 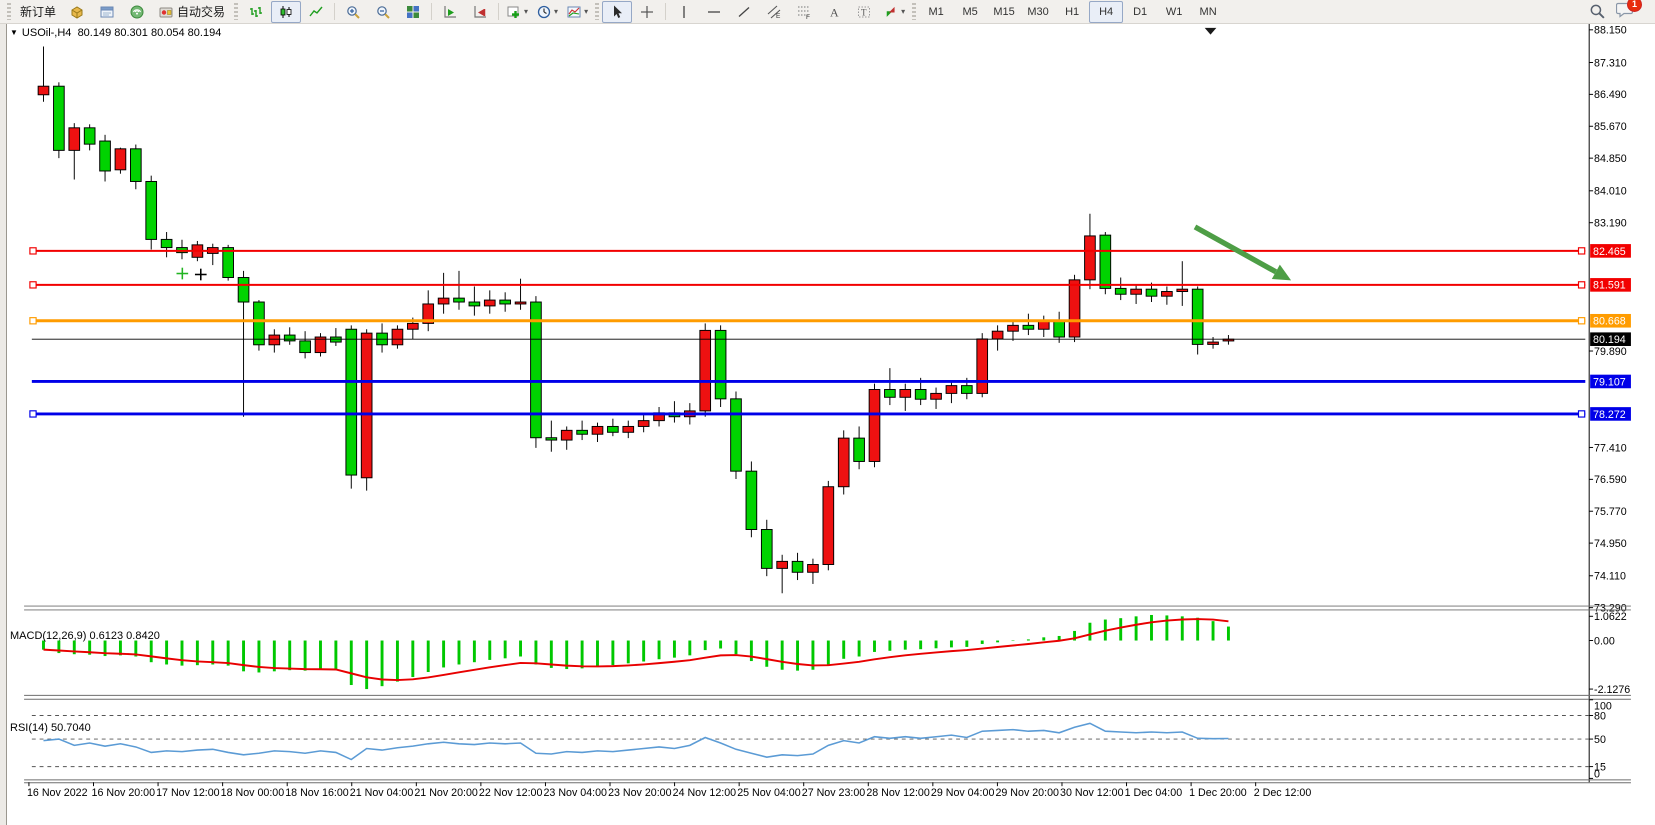 What do you see at coordinates (1609, 340) in the screenshot?
I see `price-line-label: 80.194` at bounding box center [1609, 340].